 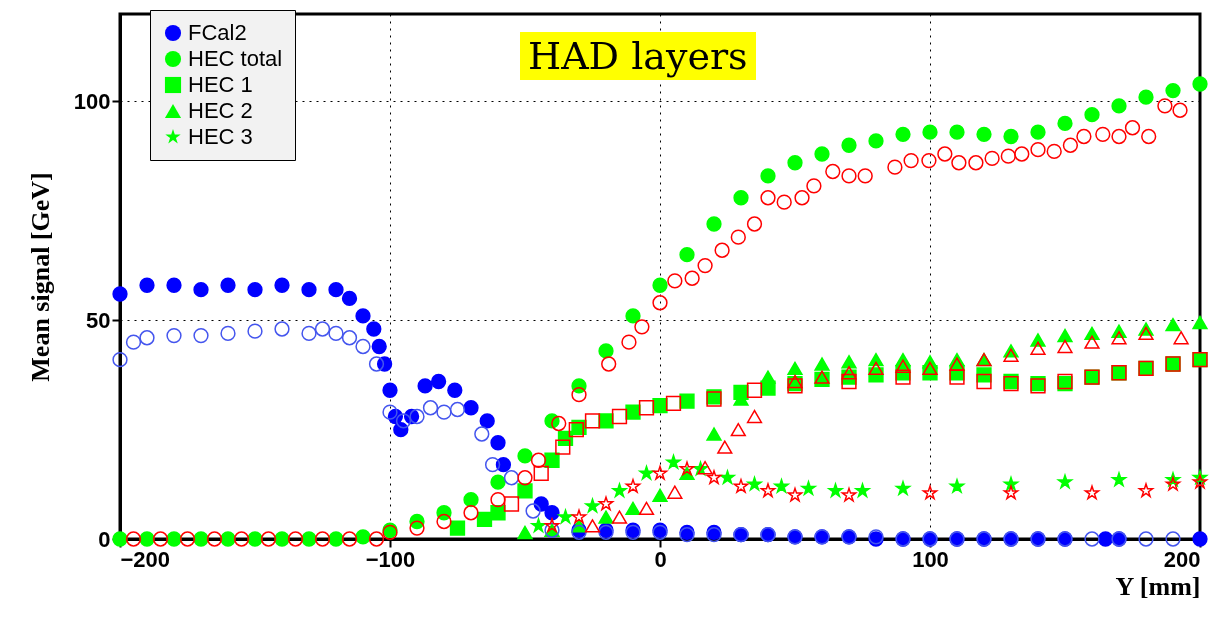 I want to click on x-tick-label: −100, so click(x=390, y=559).